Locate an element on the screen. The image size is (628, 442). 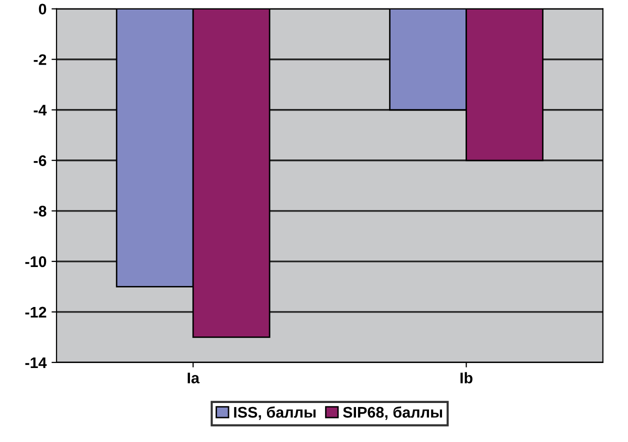
y-tick-label: -8 is located at coordinates (40, 211).